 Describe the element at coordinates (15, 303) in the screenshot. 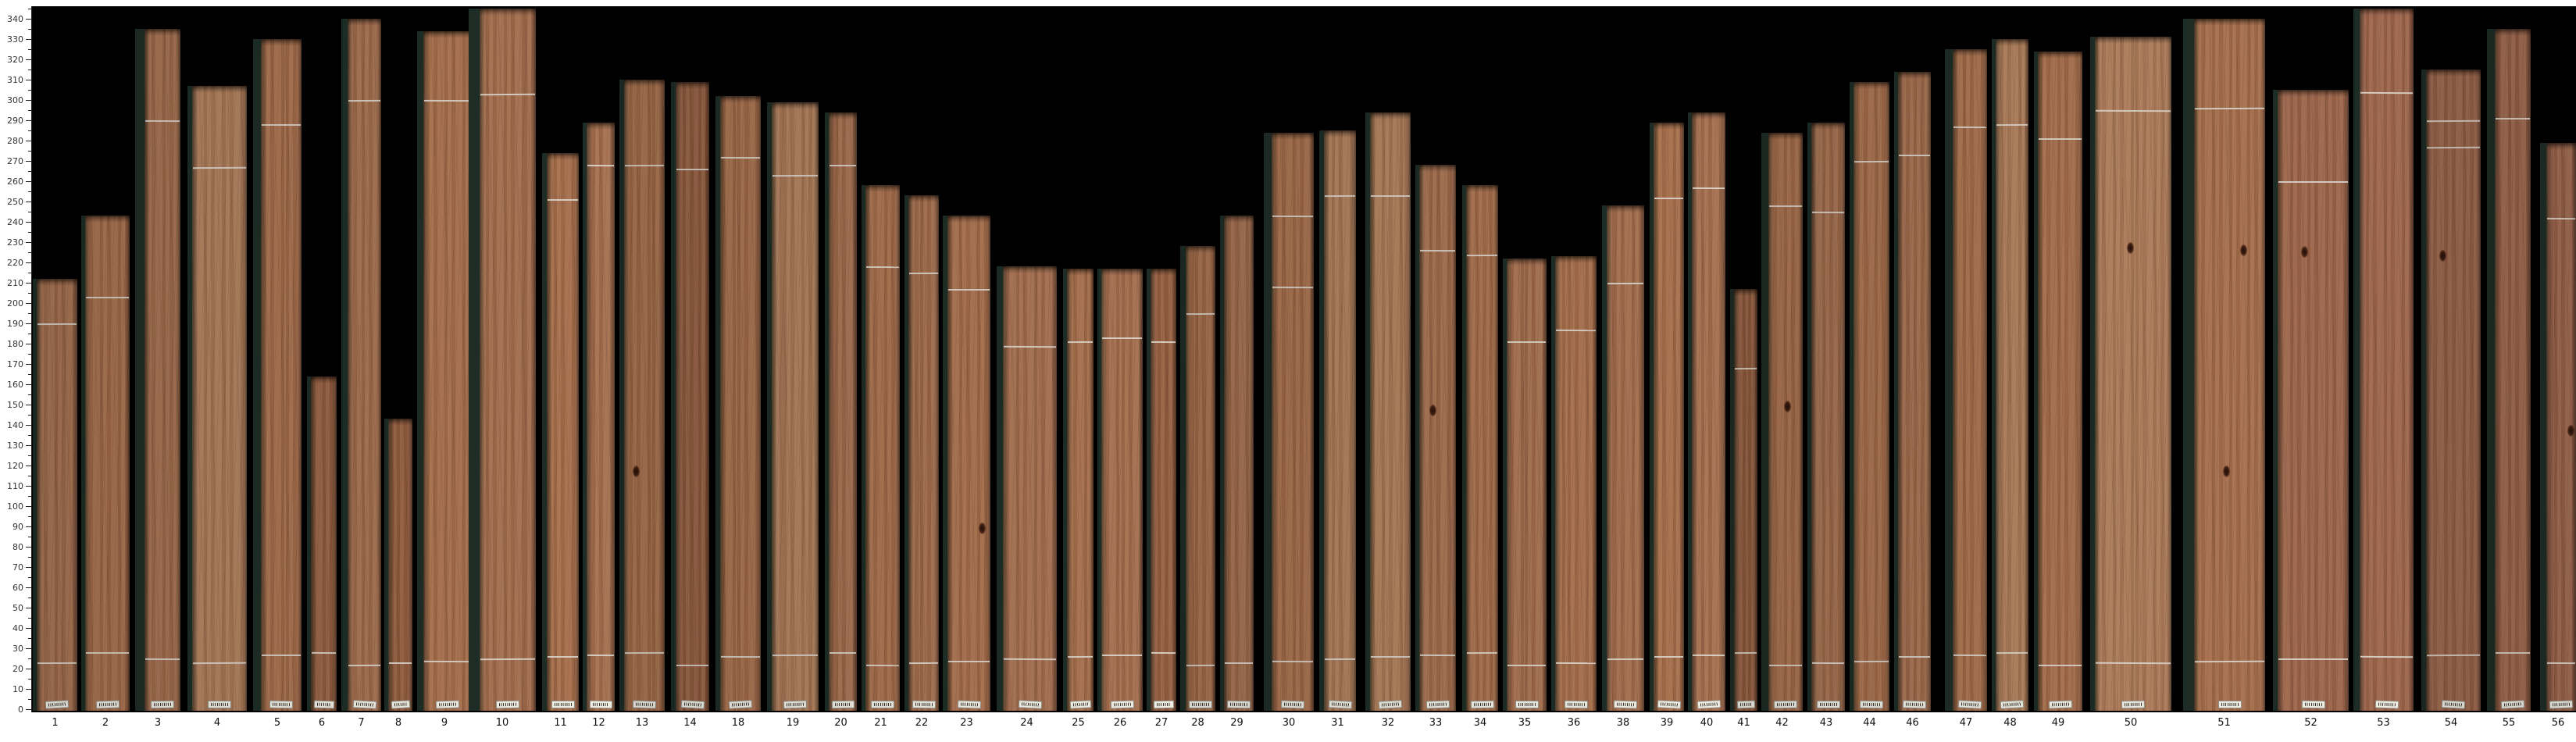

I see `y-axis-tick-label: 200` at that location.